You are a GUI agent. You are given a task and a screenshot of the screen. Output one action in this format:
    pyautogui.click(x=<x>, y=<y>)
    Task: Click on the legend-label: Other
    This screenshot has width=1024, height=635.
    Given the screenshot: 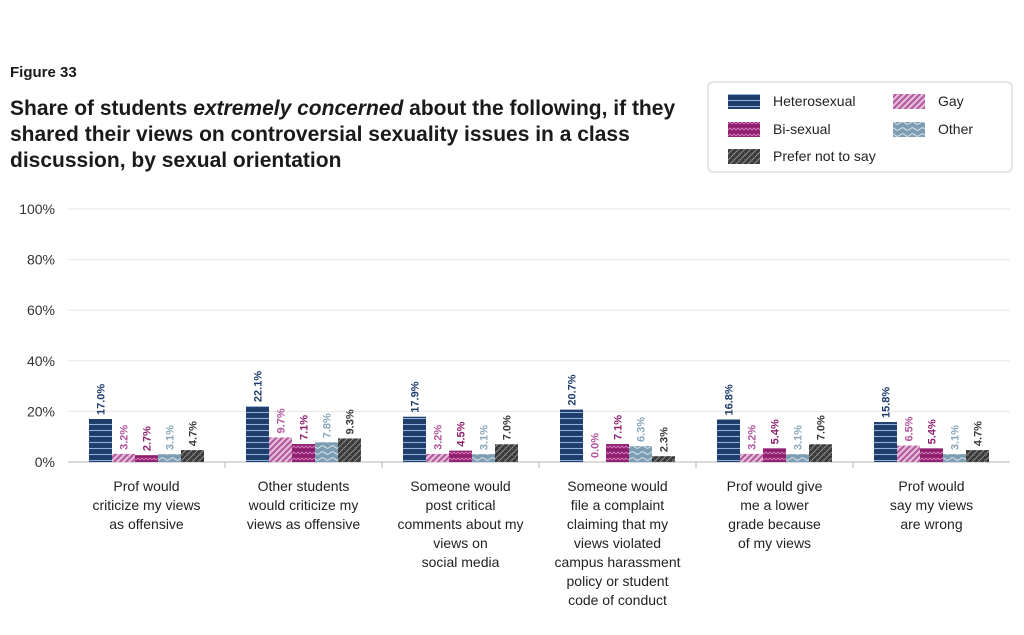 What is the action you would take?
    pyautogui.click(x=955, y=129)
    